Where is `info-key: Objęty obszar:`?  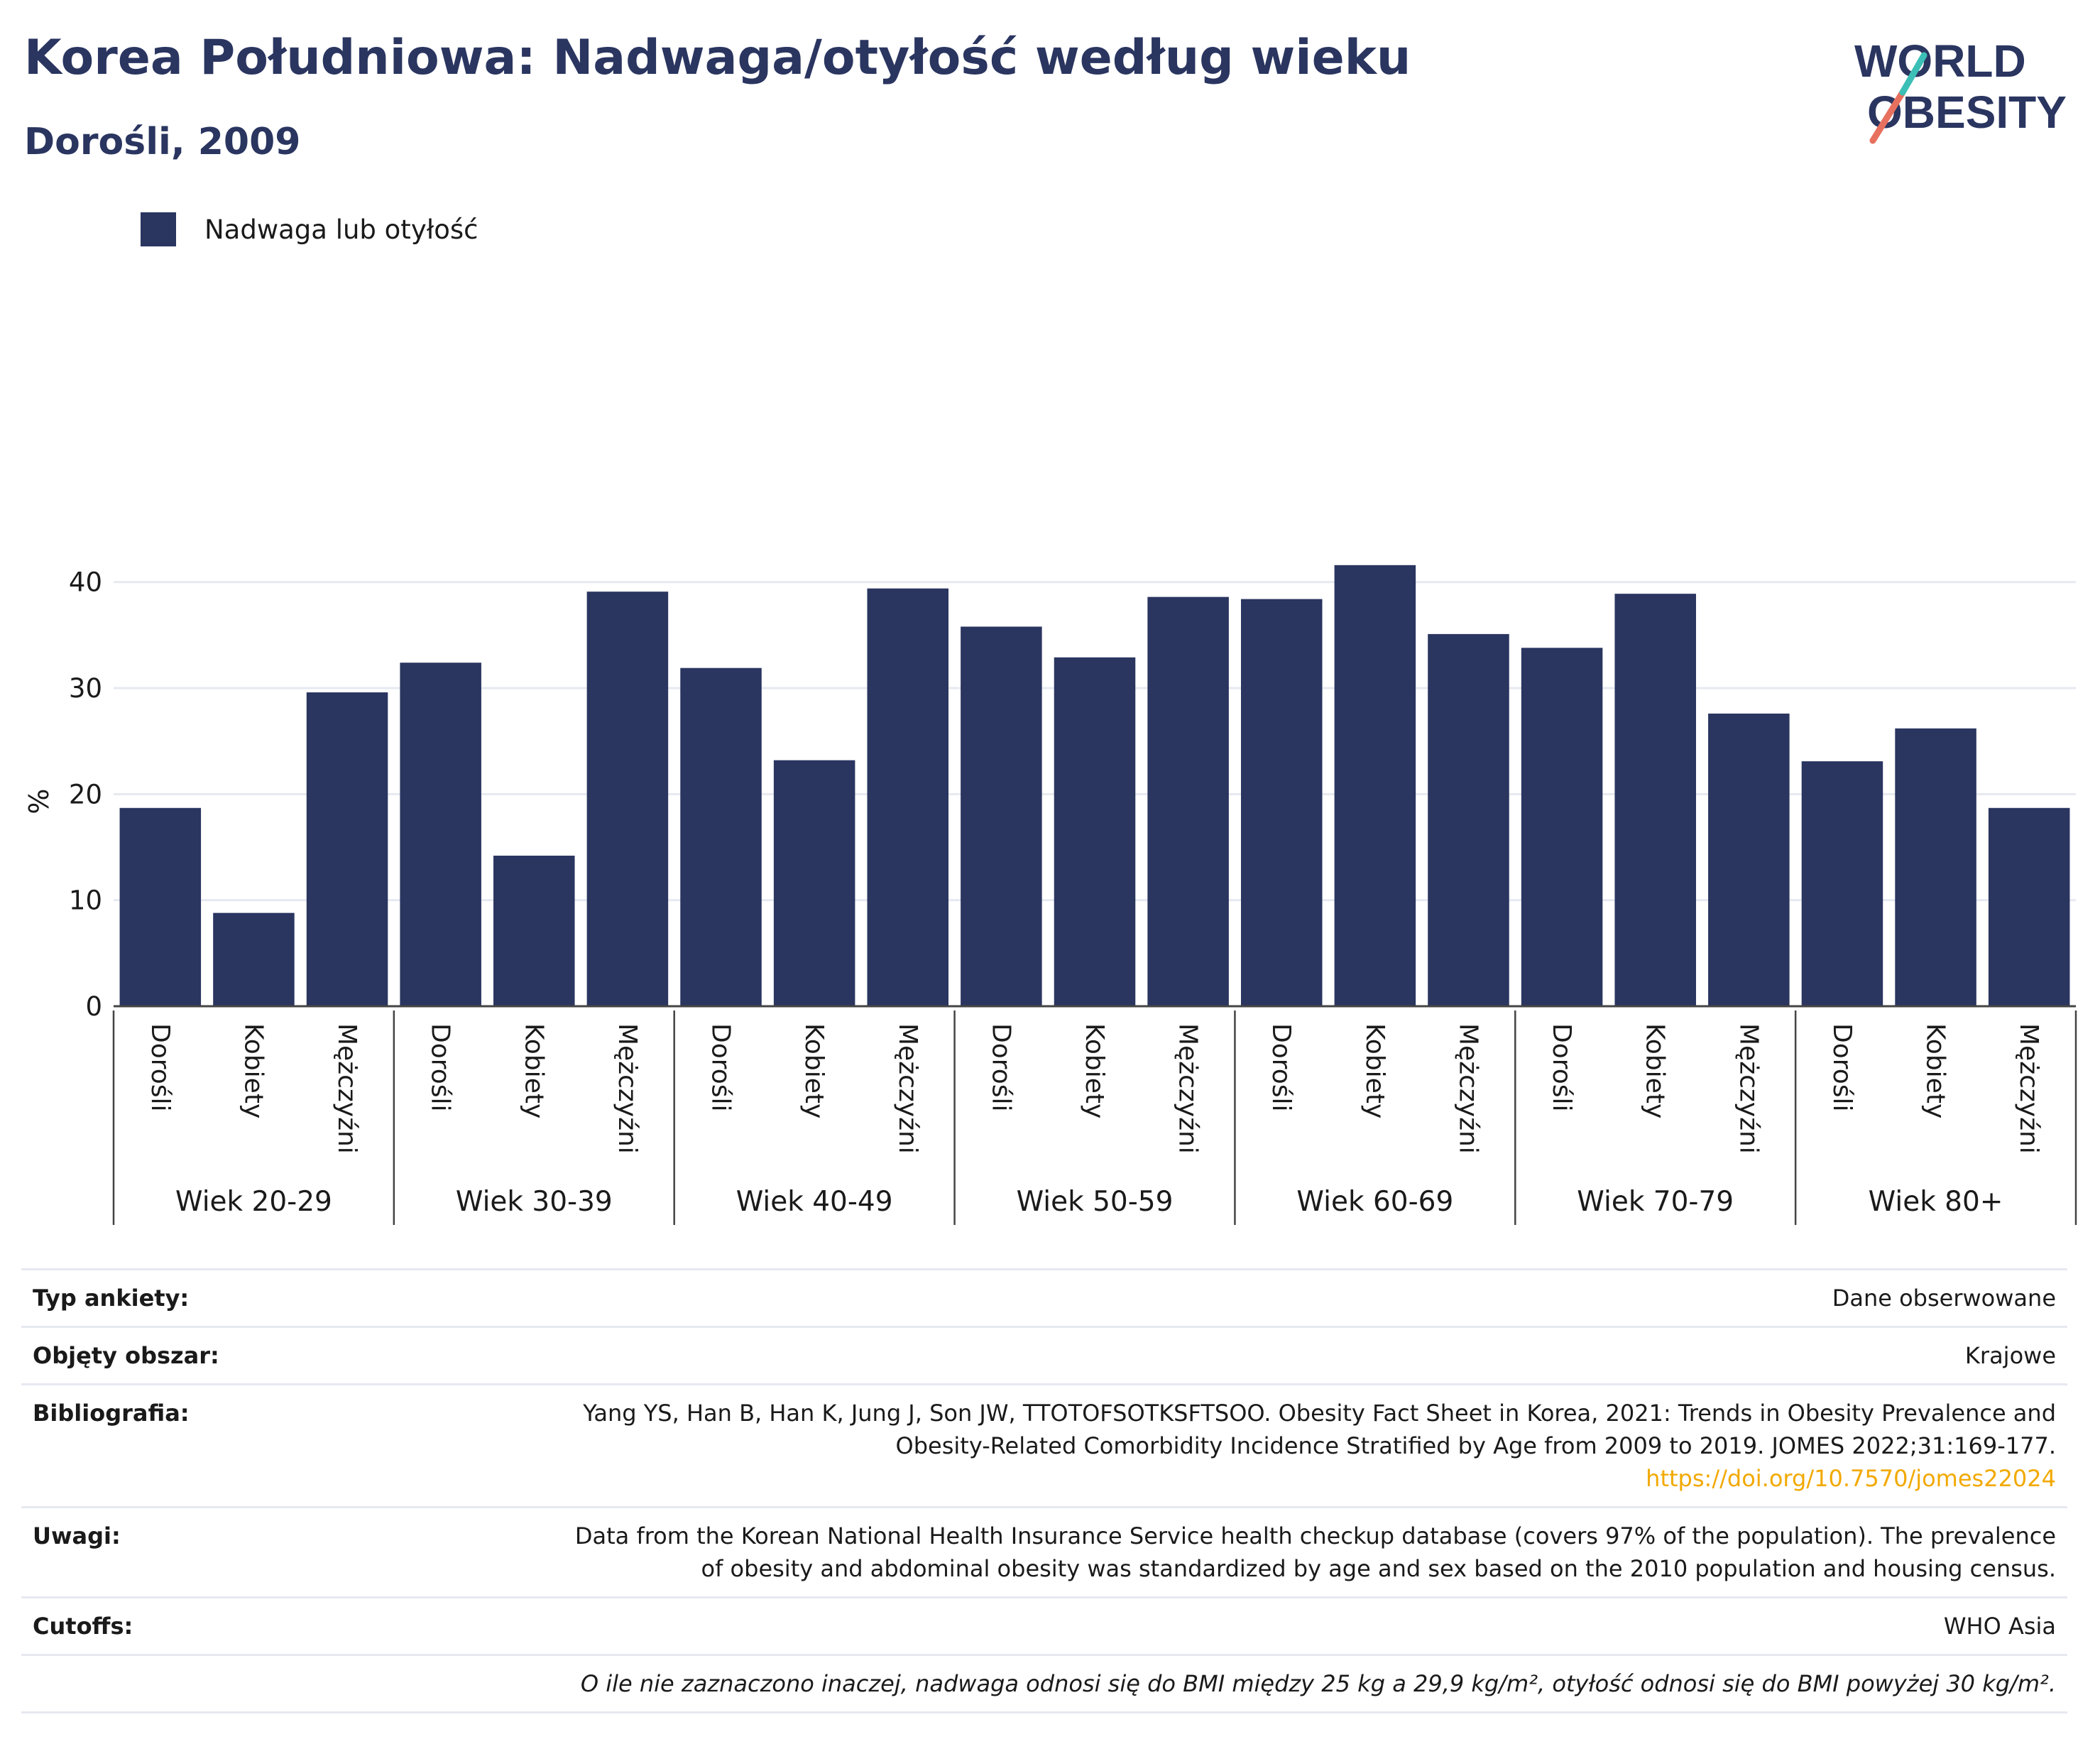 info-key: Objęty obszar: is located at coordinates (126, 1355).